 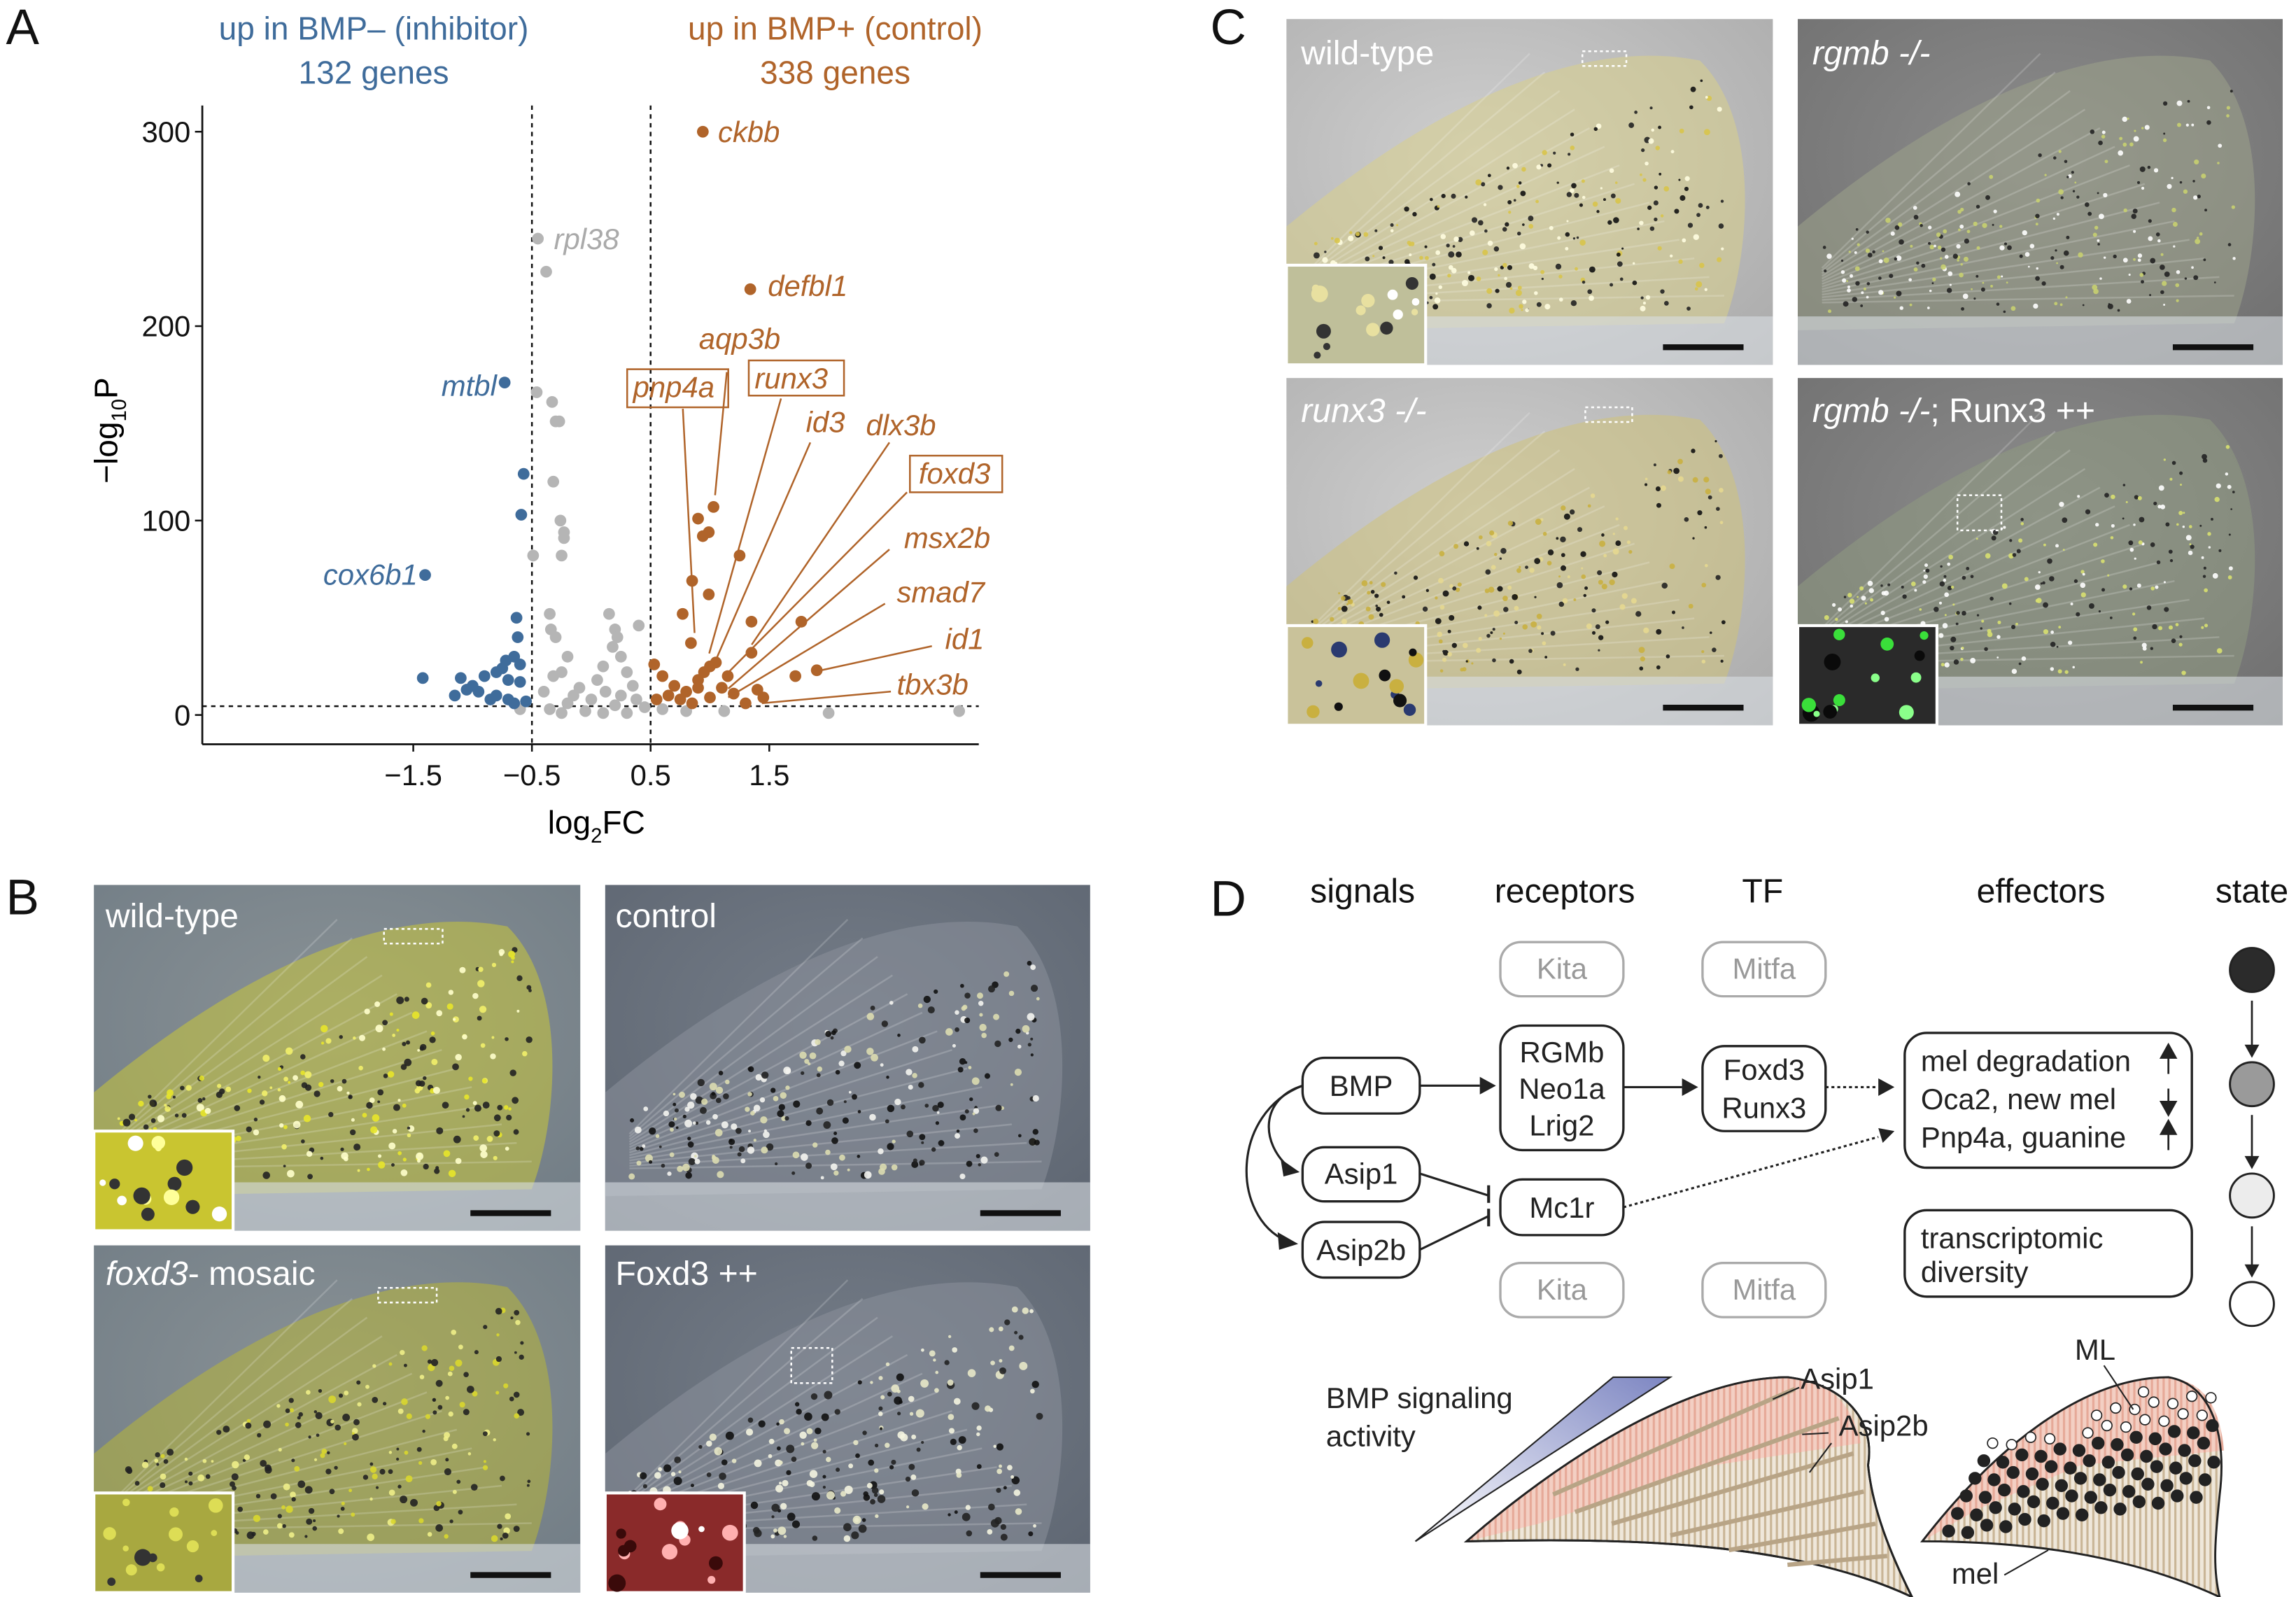 What do you see at coordinates (1562, 970) in the screenshot?
I see `node-kita-top` at bounding box center [1562, 970].